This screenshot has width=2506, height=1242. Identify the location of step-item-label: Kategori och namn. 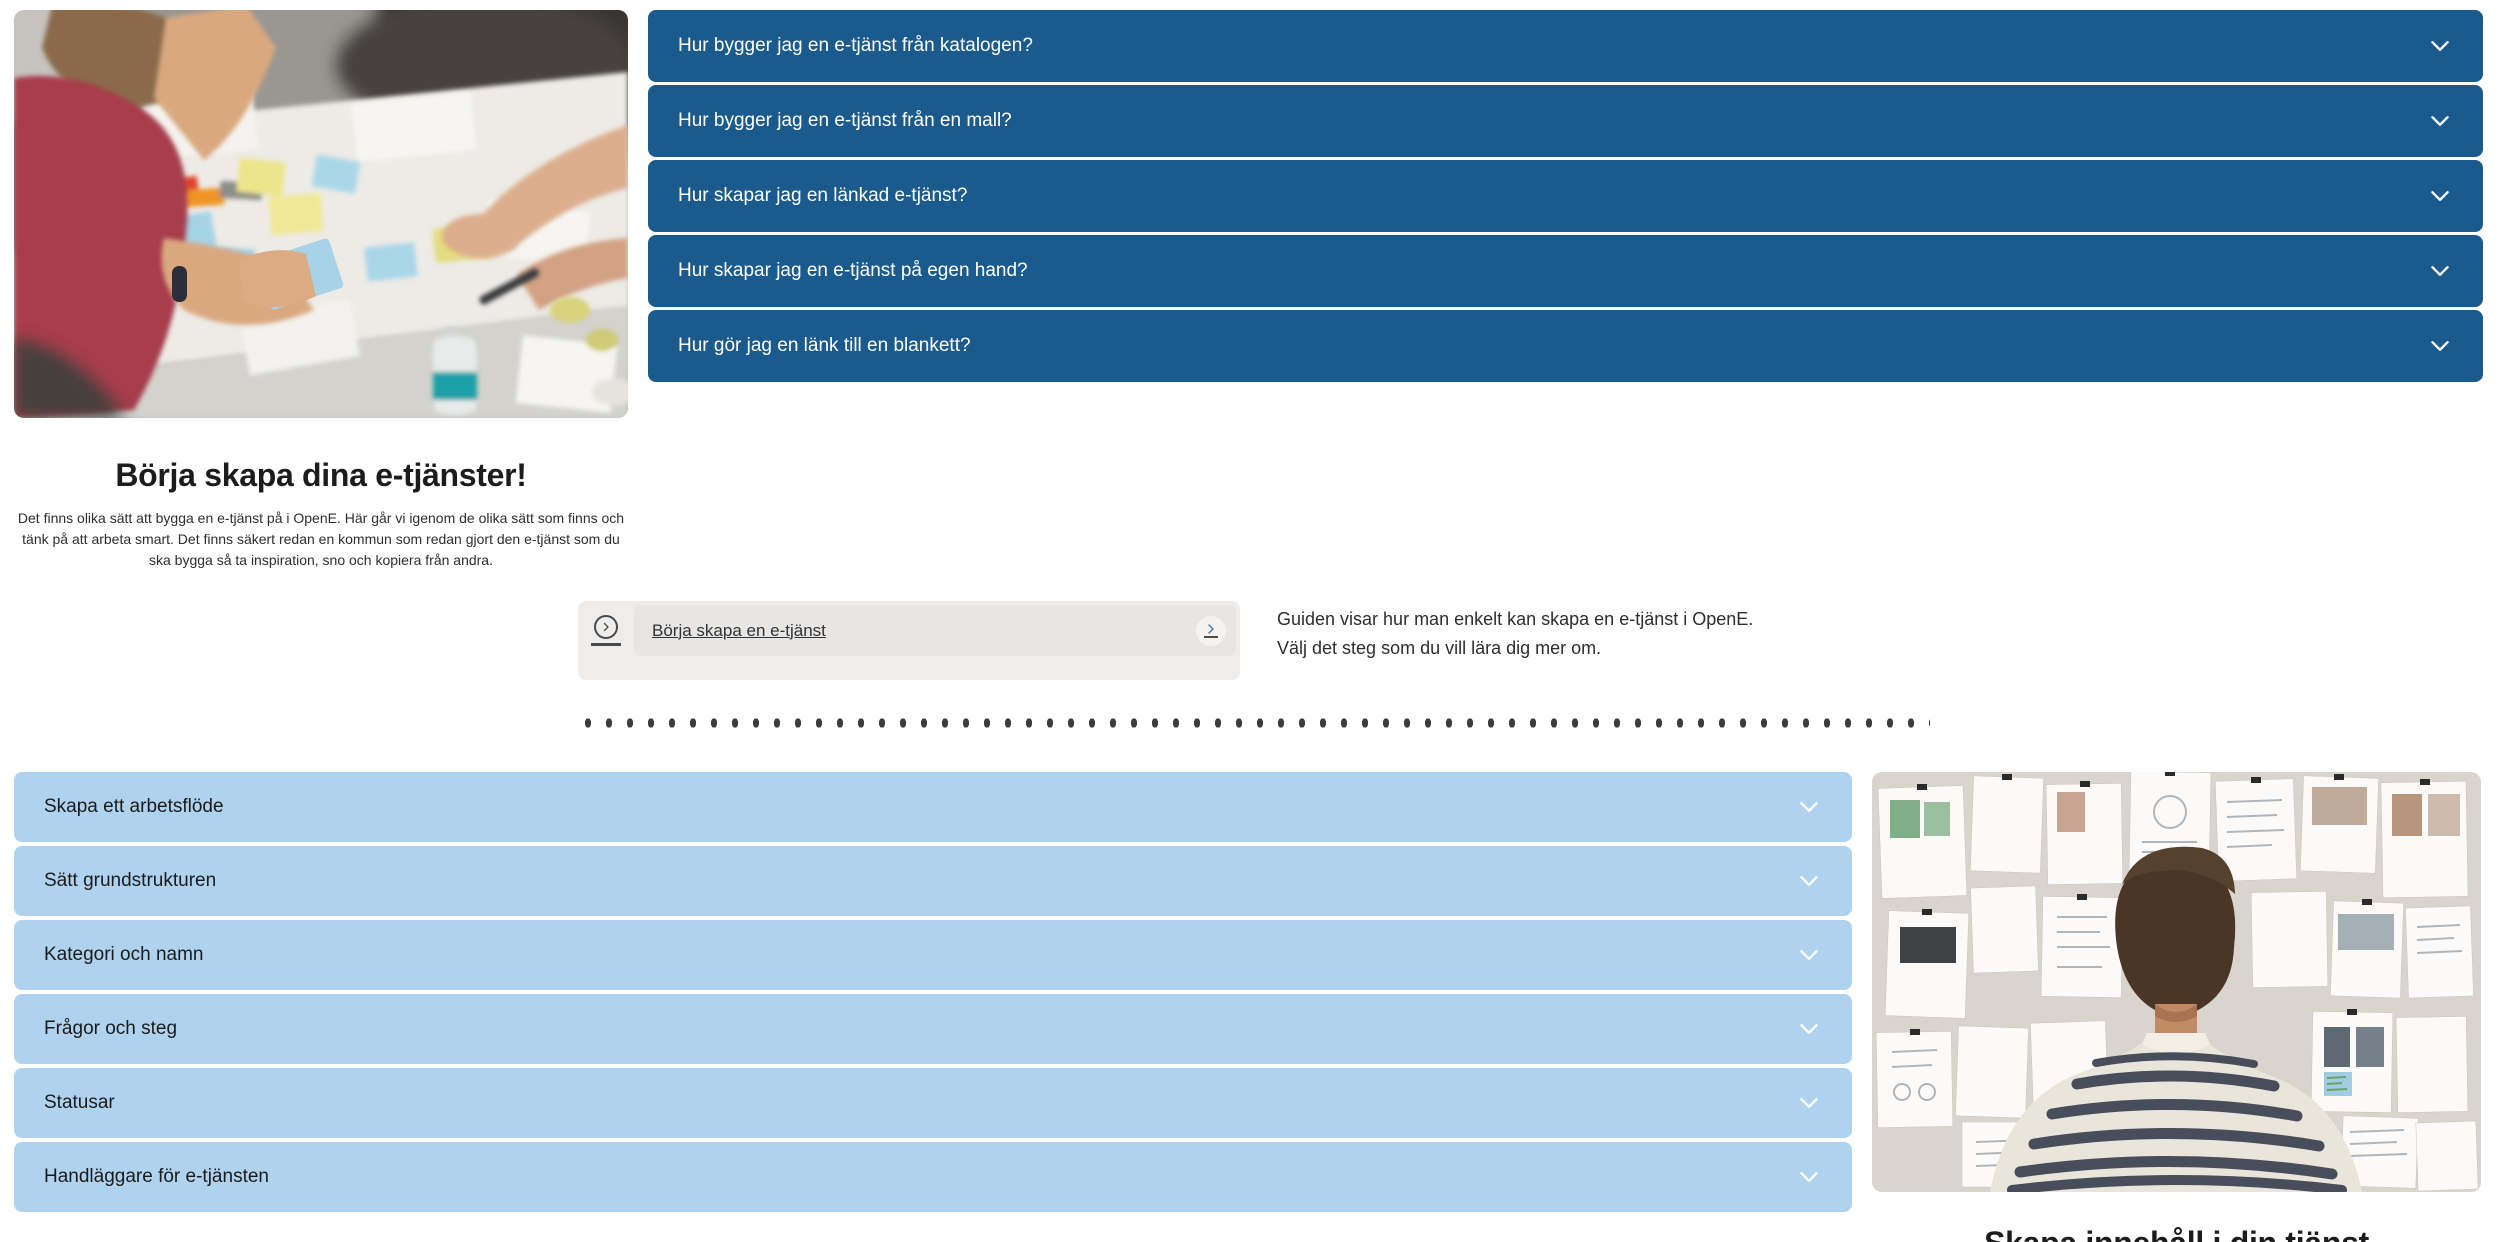
(124, 954).